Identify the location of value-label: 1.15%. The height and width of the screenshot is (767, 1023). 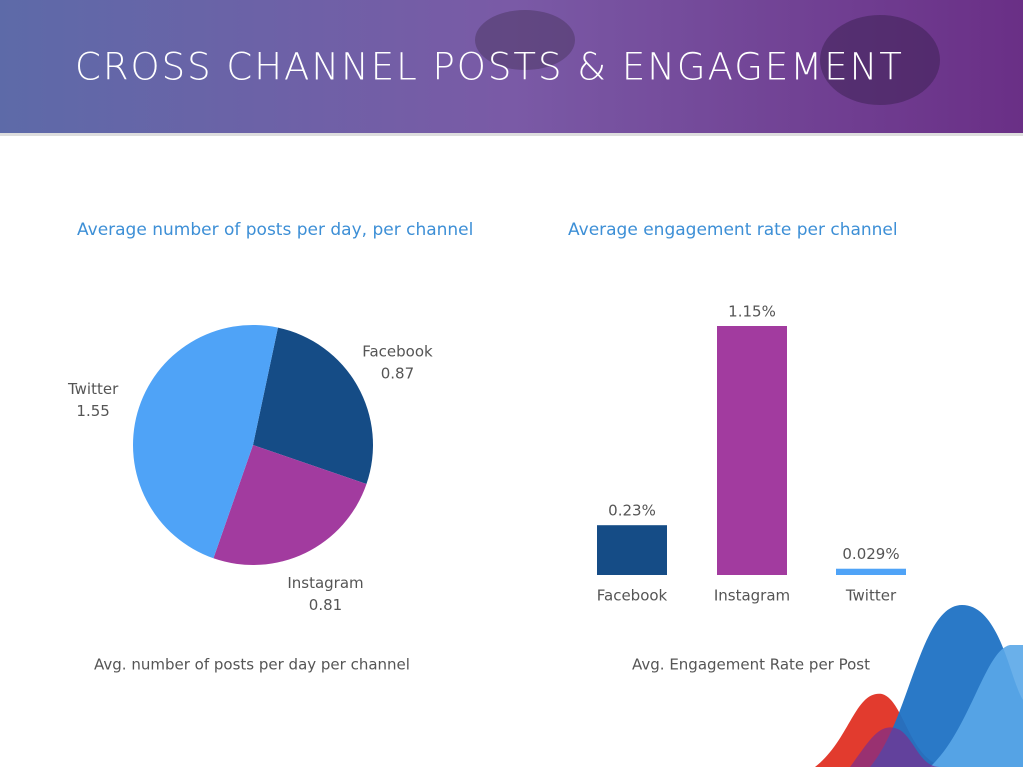
(752, 312).